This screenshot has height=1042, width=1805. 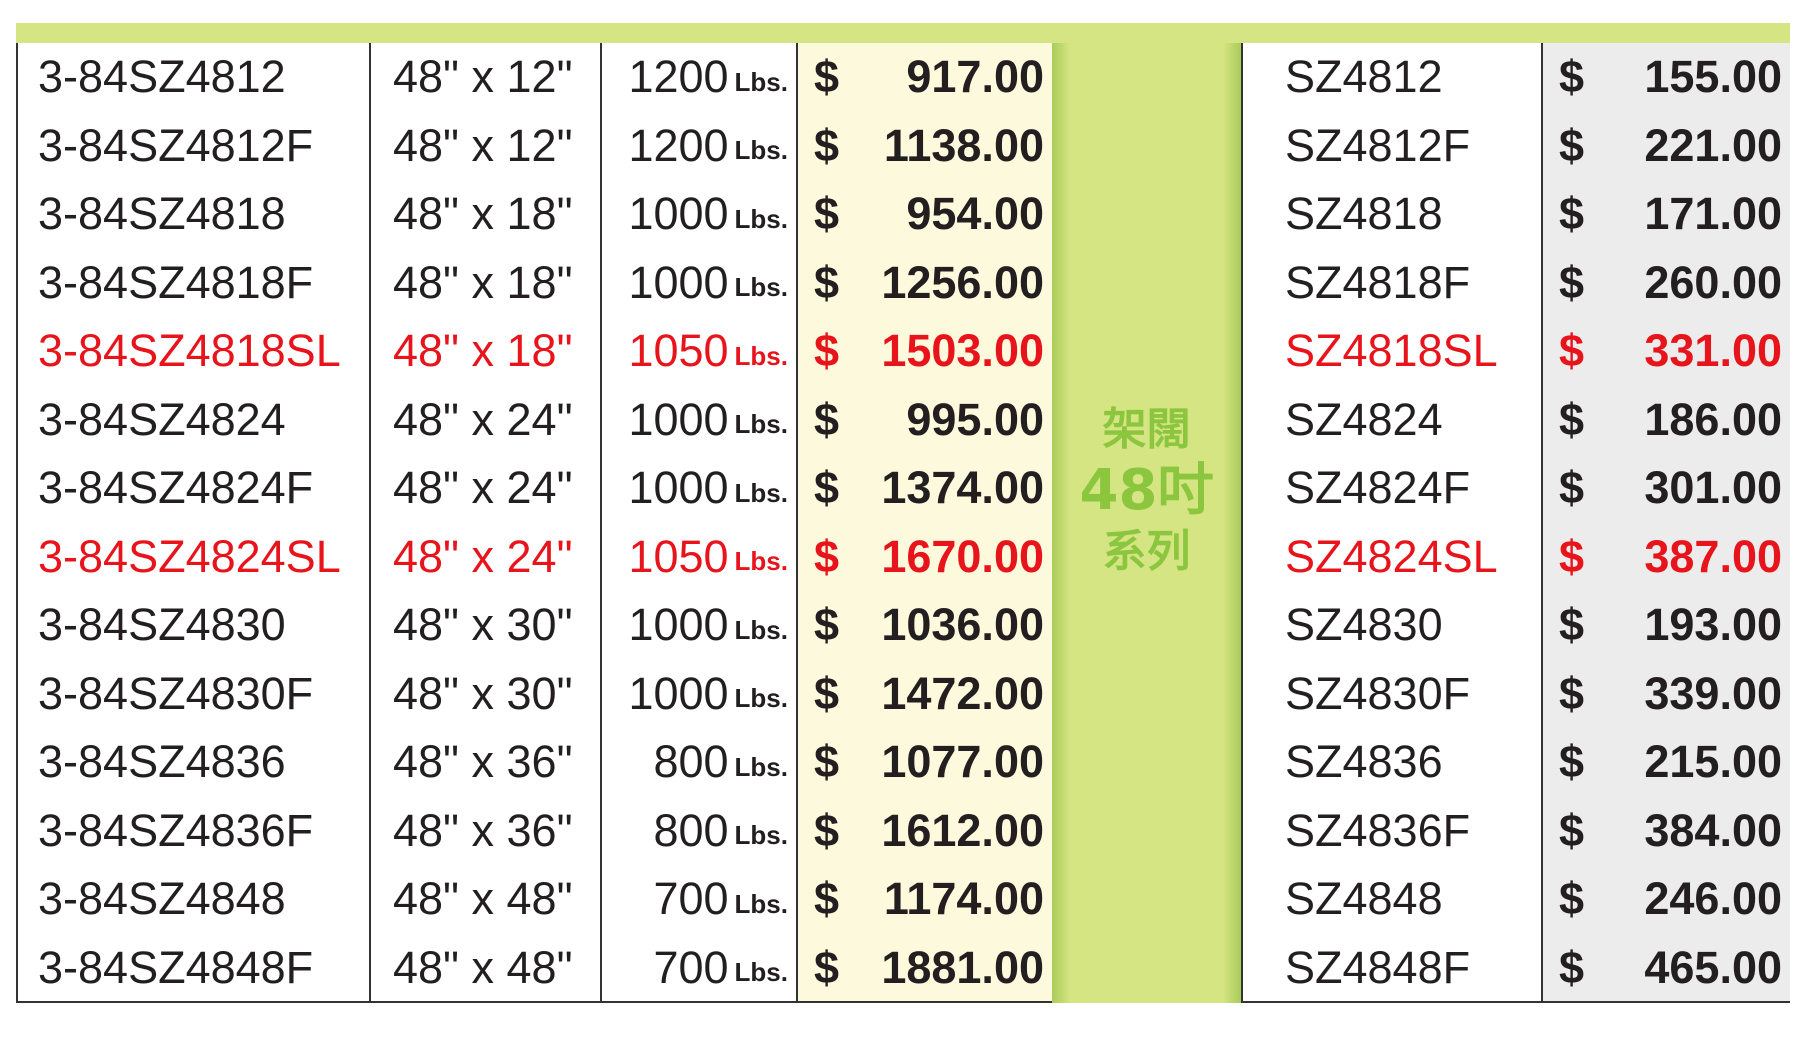 I want to click on model-cell: 3-84SZ4836F, so click(x=176, y=830).